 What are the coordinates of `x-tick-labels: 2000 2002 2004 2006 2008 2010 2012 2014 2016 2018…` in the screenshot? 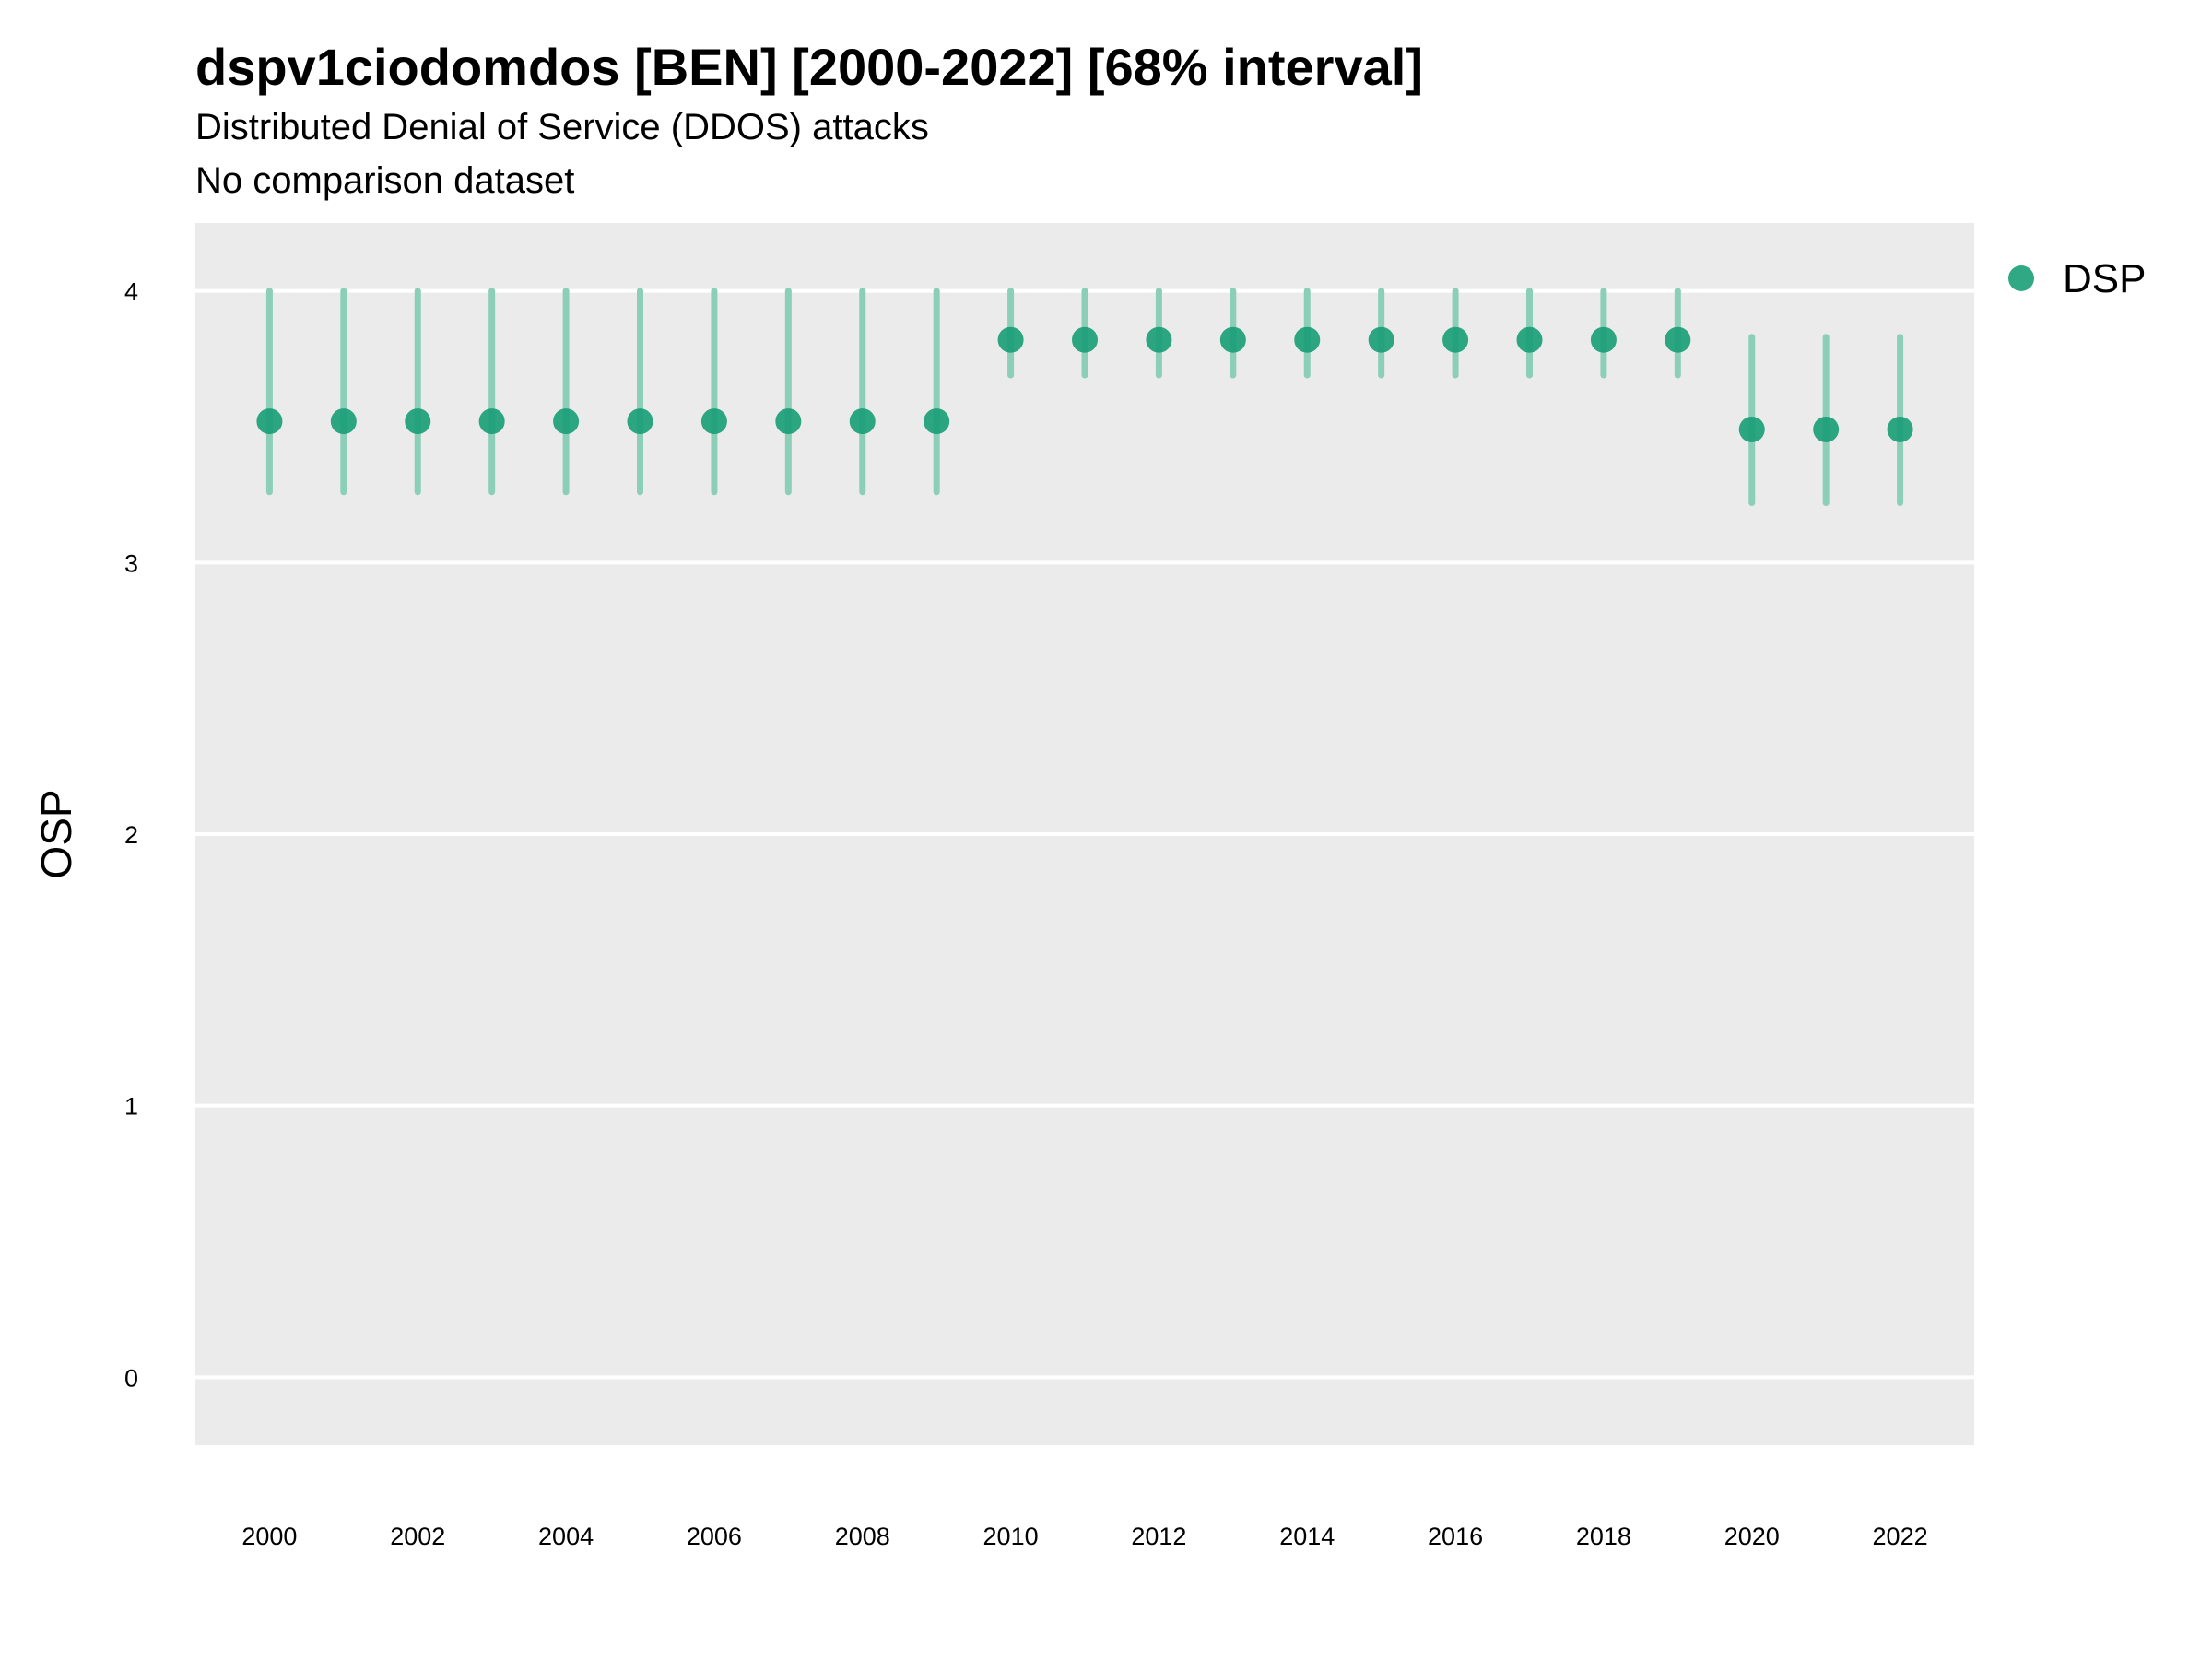 It's located at (1084, 1536).